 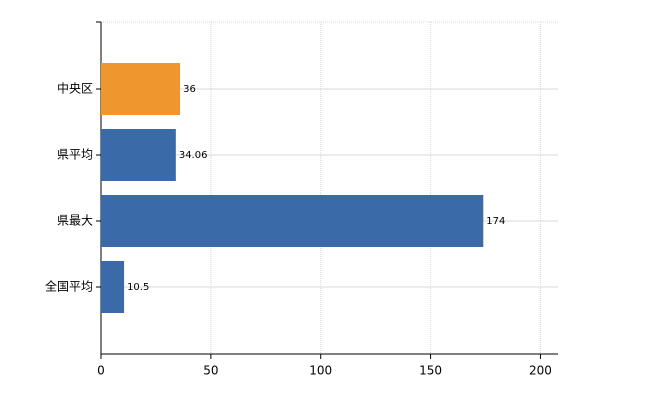 I want to click on y-tick-label: 県平均, so click(x=75, y=155).